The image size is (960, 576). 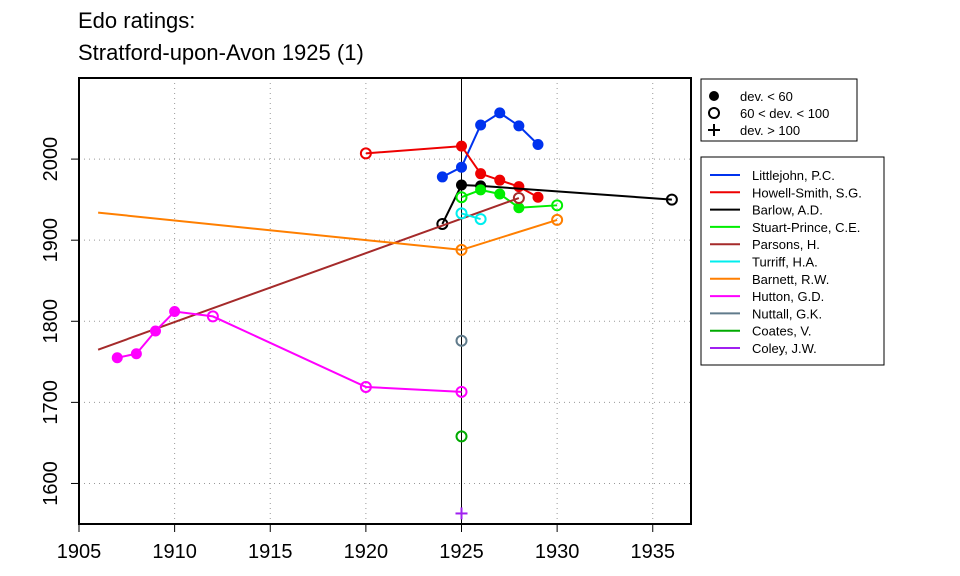 What do you see at coordinates (137, 20) in the screenshot?
I see `chart-title-line-1: Edo ratings:` at bounding box center [137, 20].